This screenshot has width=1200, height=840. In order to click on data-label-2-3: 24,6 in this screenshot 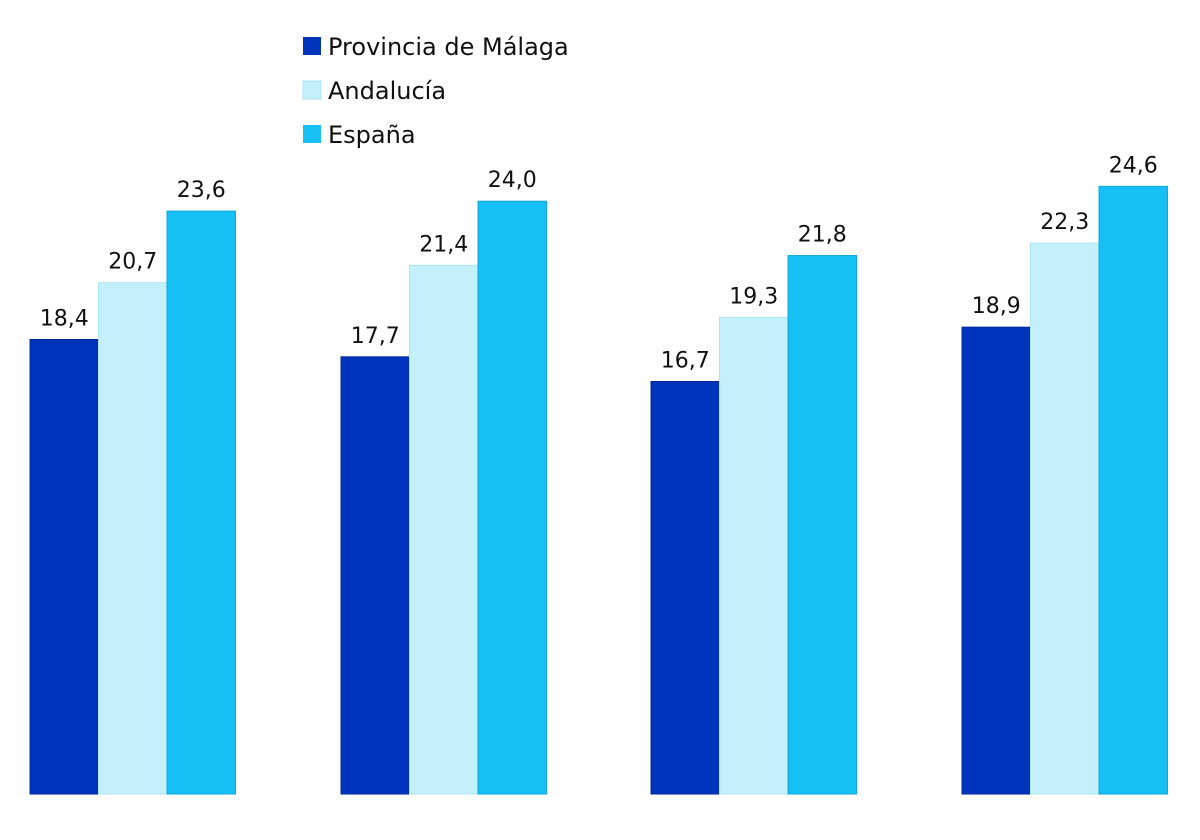, I will do `click(1133, 165)`.